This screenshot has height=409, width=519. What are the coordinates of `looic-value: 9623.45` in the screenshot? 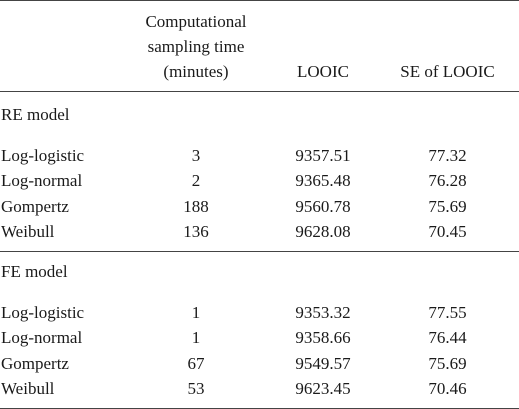 It's located at (323, 388).